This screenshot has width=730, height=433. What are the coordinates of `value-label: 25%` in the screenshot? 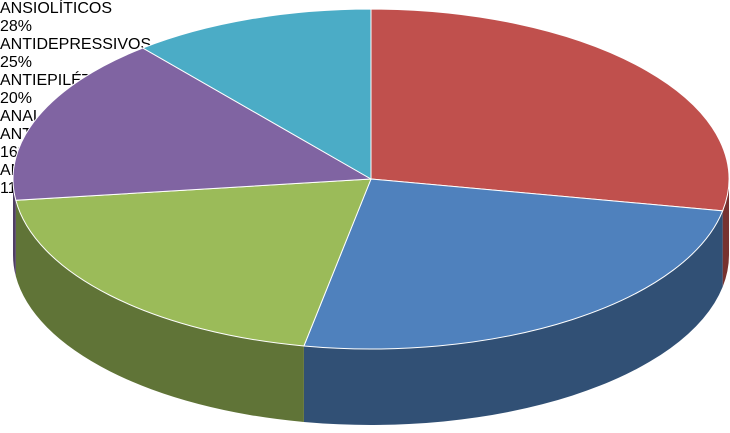 It's located at (16, 62).